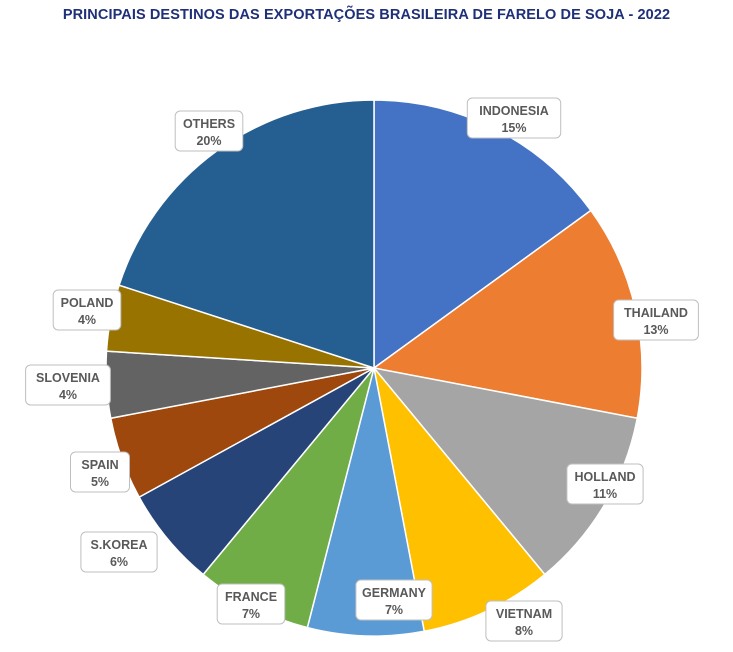 This screenshot has width=733, height=652. What do you see at coordinates (524, 614) in the screenshot?
I see `data-label-name: VIETNAM` at bounding box center [524, 614].